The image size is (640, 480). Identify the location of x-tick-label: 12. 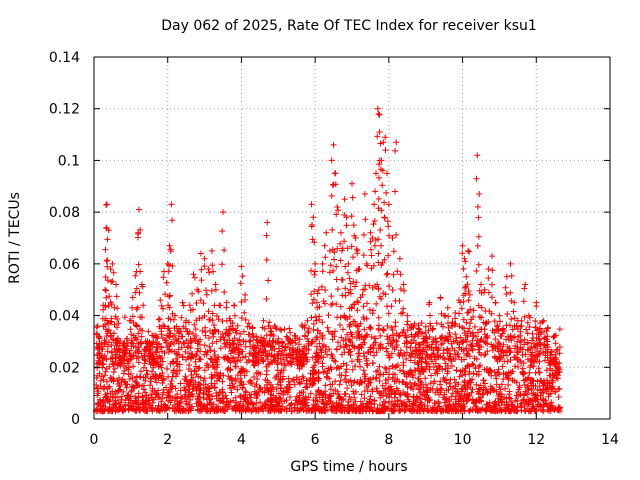
(536, 440).